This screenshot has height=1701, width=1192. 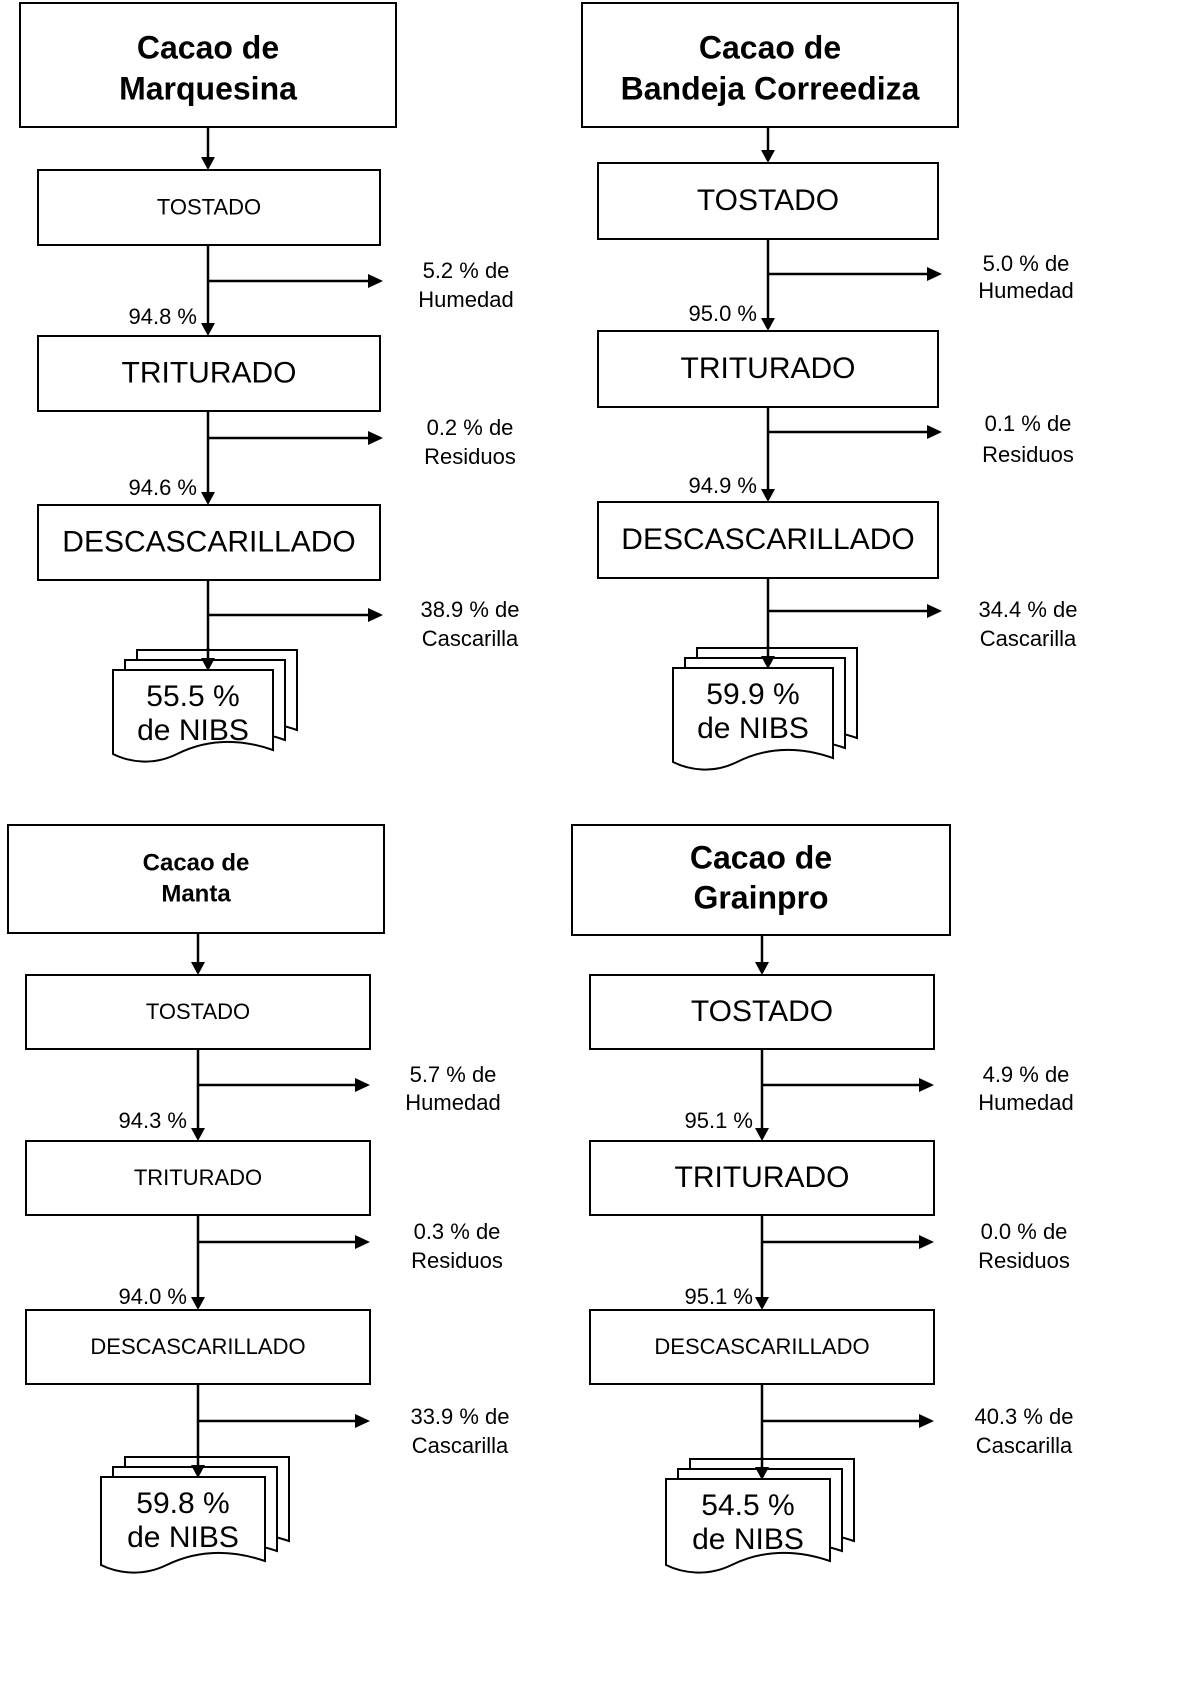 I want to click on result-label: 59.8 %, so click(x=182, y=1503).